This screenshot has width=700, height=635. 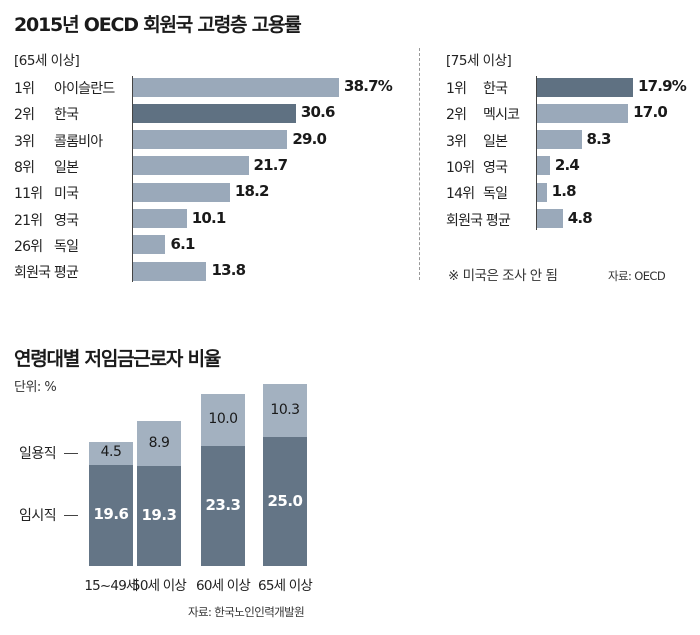 I want to click on stack-value-temporary: 23.3, so click(x=223, y=504).